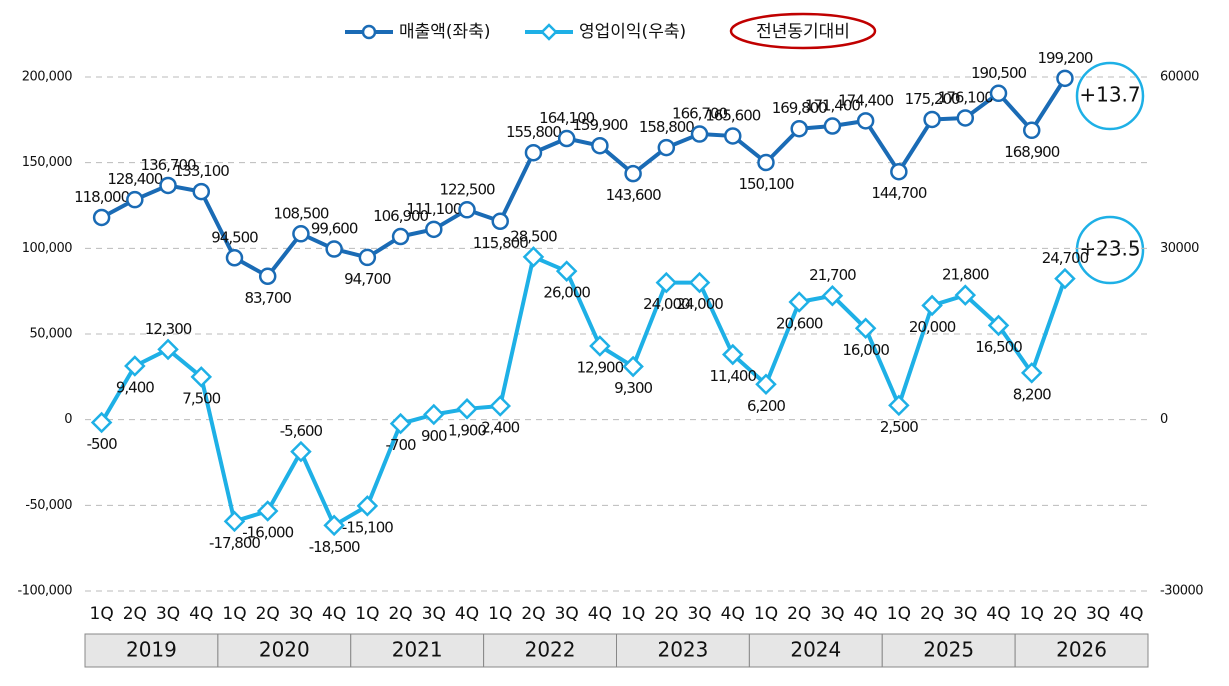 The width and height of the screenshot is (1229, 686). Describe the element at coordinates (932, 99) in the screenshot. I see `data-label: 175,200` at that location.